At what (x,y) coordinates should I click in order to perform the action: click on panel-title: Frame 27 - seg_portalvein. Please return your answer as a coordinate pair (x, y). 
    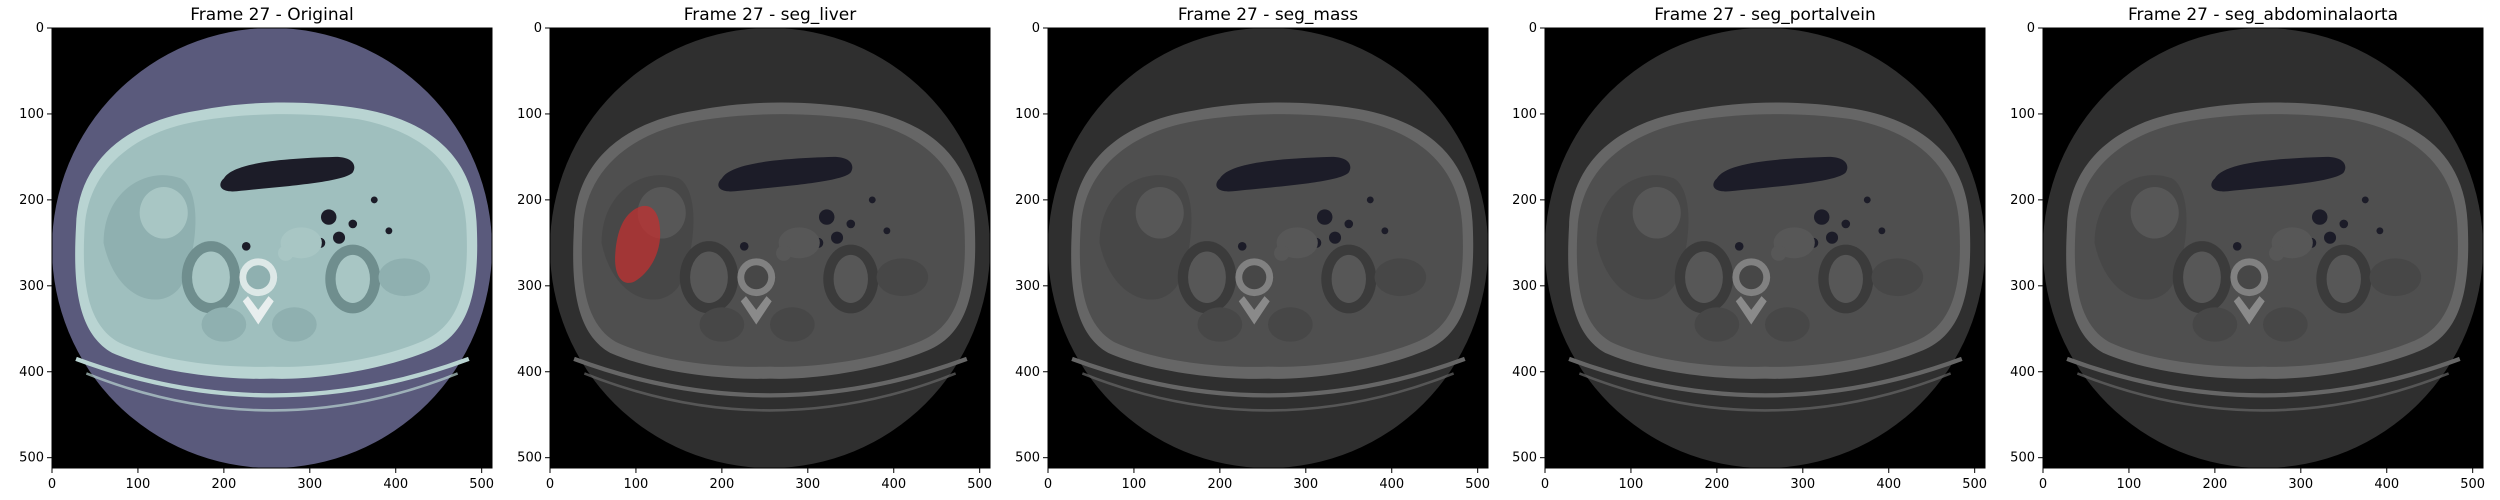
    Looking at the image, I should click on (1765, 15).